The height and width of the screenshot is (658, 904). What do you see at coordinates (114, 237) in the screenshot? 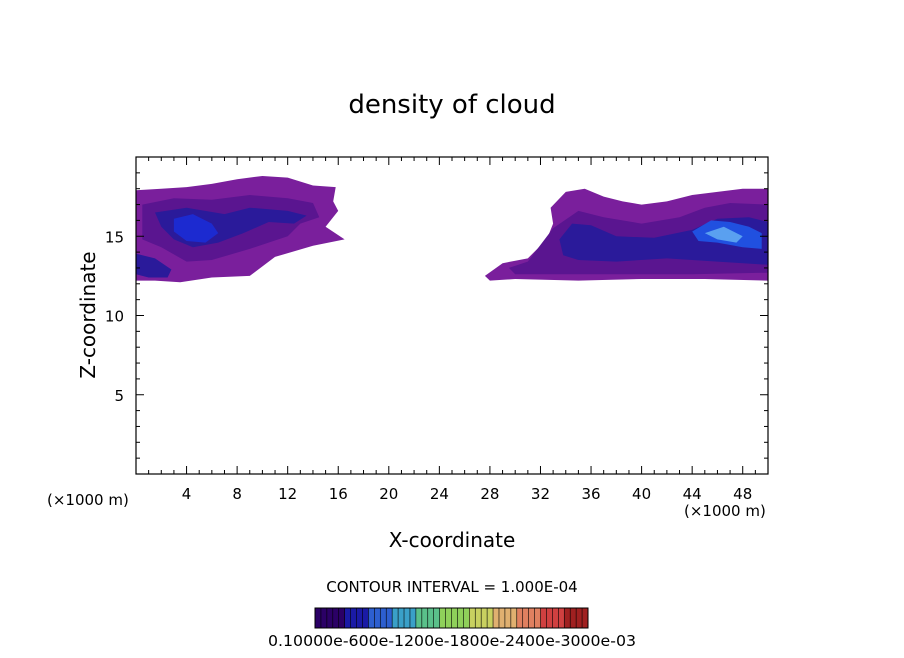
I see `y-tick-label: 15` at bounding box center [114, 237].